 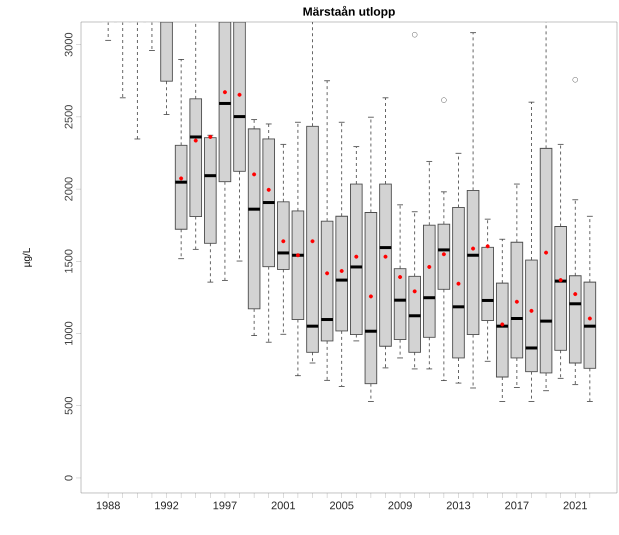 What do you see at coordinates (458, 506) in the screenshot?
I see `x-tick-label: 2013` at bounding box center [458, 506].